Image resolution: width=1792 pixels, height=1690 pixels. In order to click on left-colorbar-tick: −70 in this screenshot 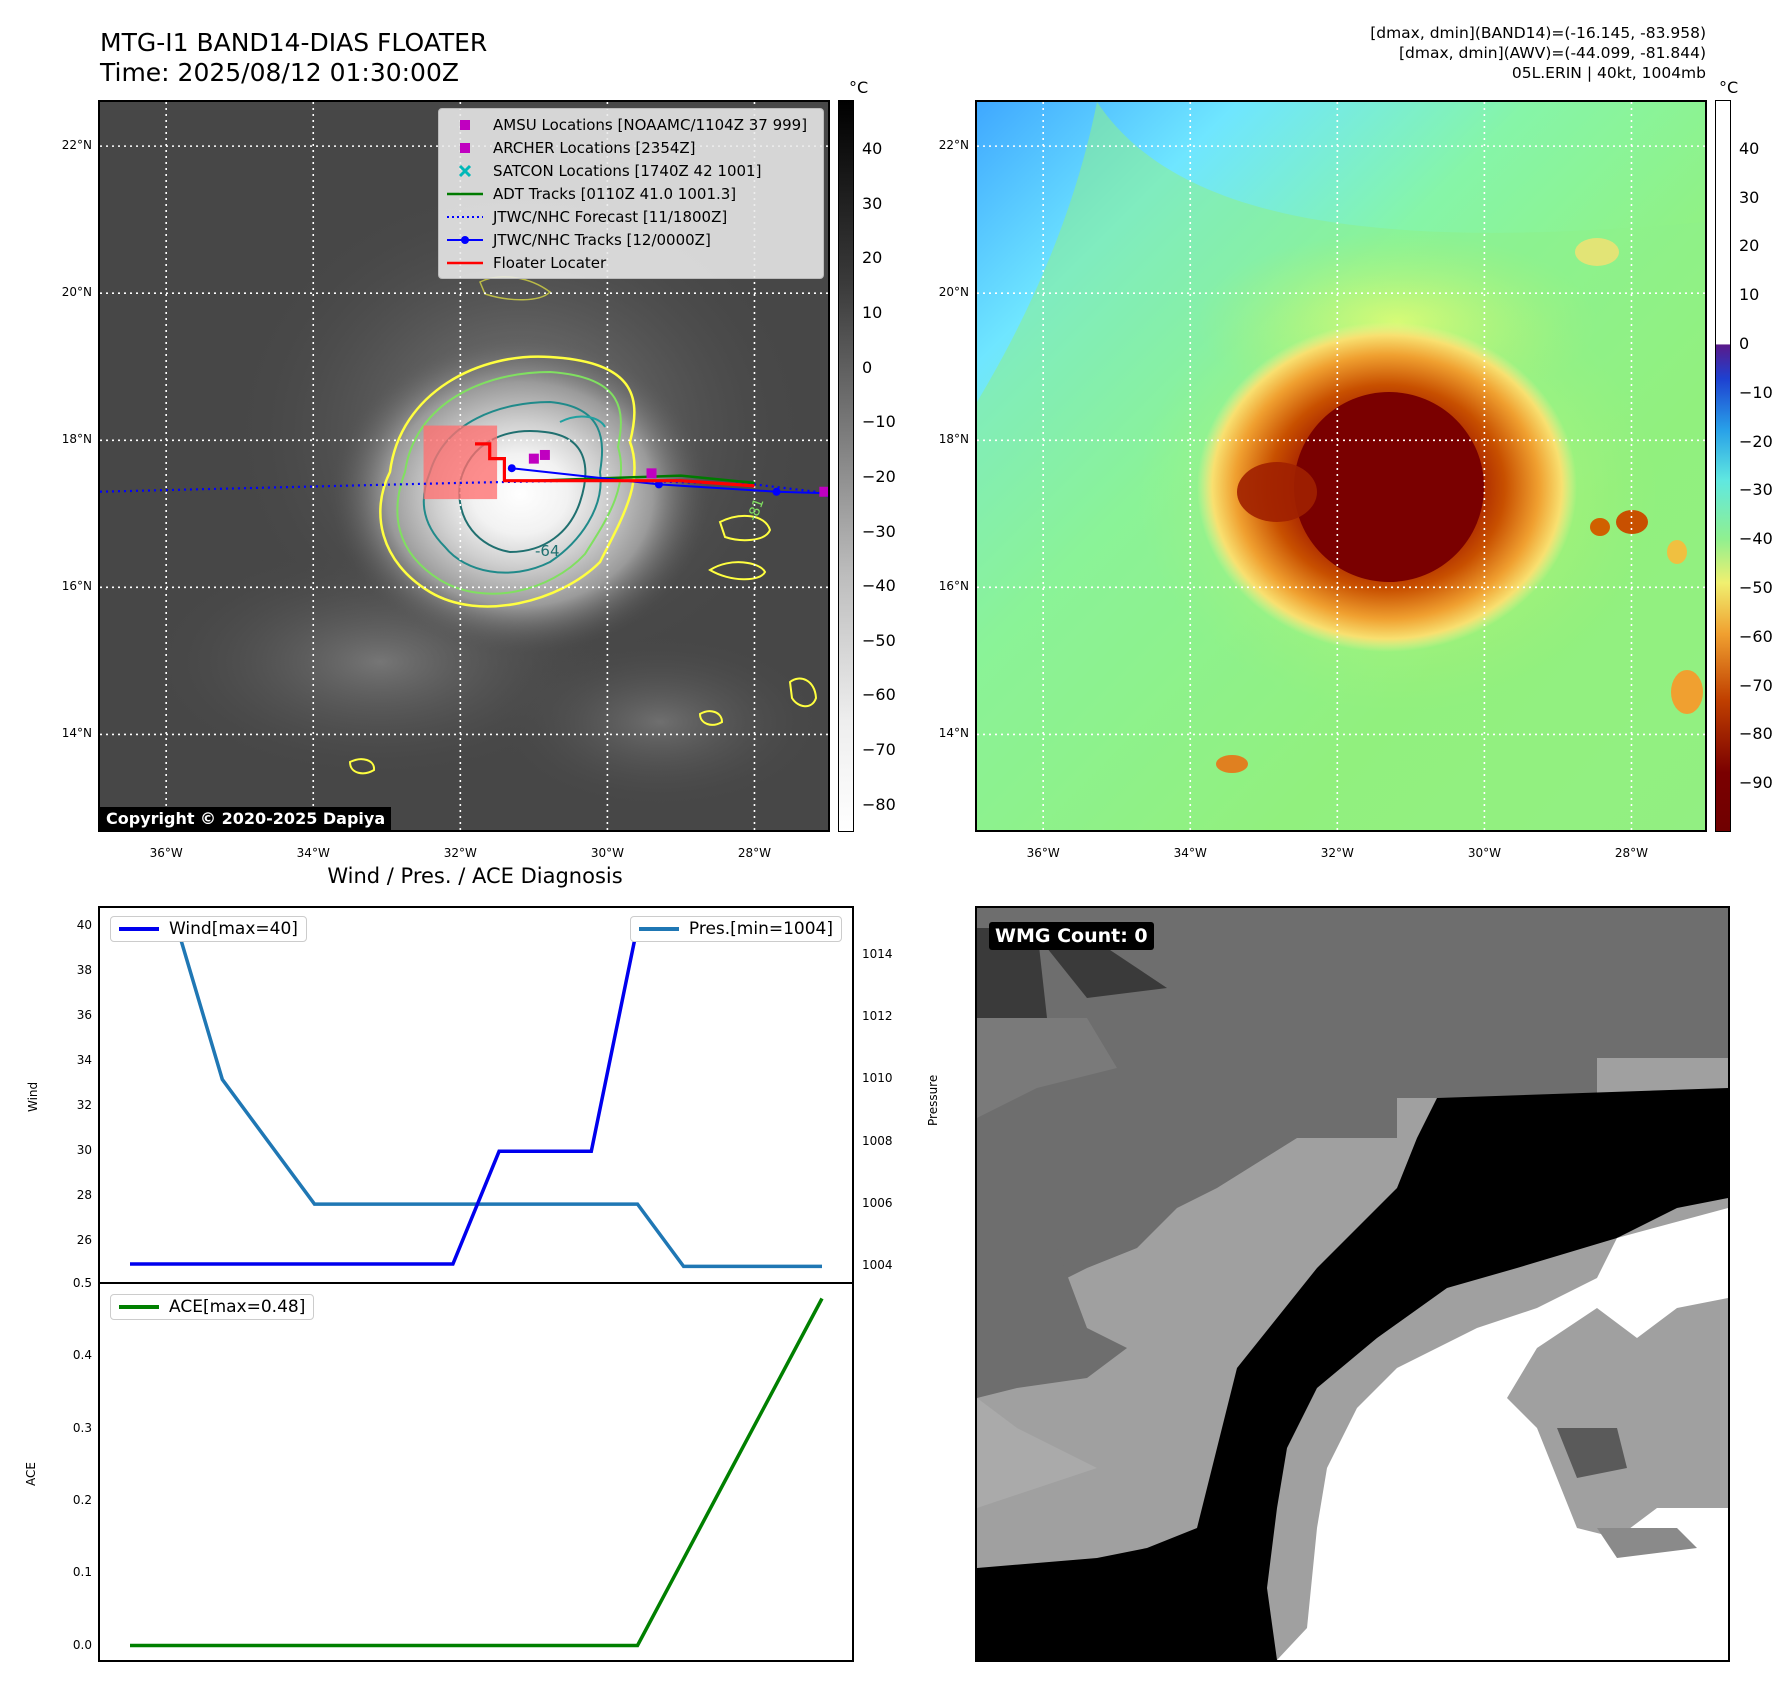, I will do `click(879, 750)`.